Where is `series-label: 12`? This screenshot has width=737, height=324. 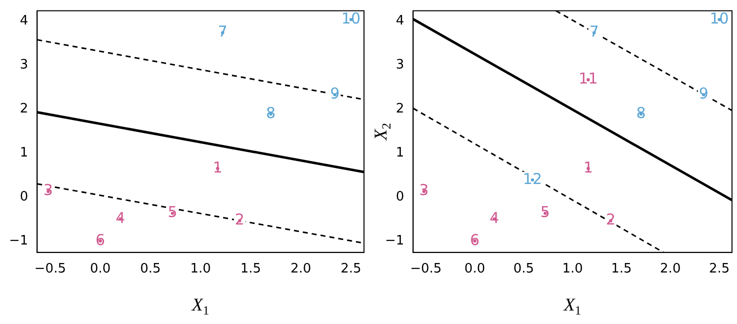 series-label: 12 is located at coordinates (532, 179).